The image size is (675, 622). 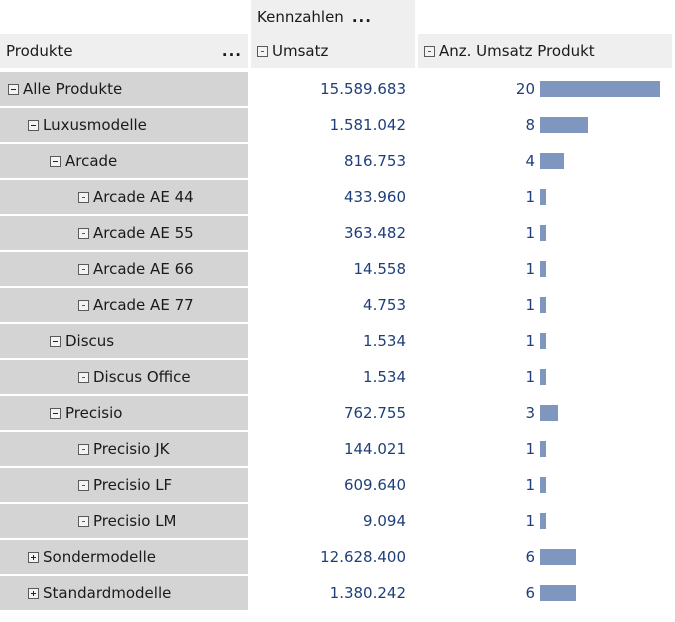 What do you see at coordinates (124, 161) in the screenshot?
I see `row-header: Arcade` at bounding box center [124, 161].